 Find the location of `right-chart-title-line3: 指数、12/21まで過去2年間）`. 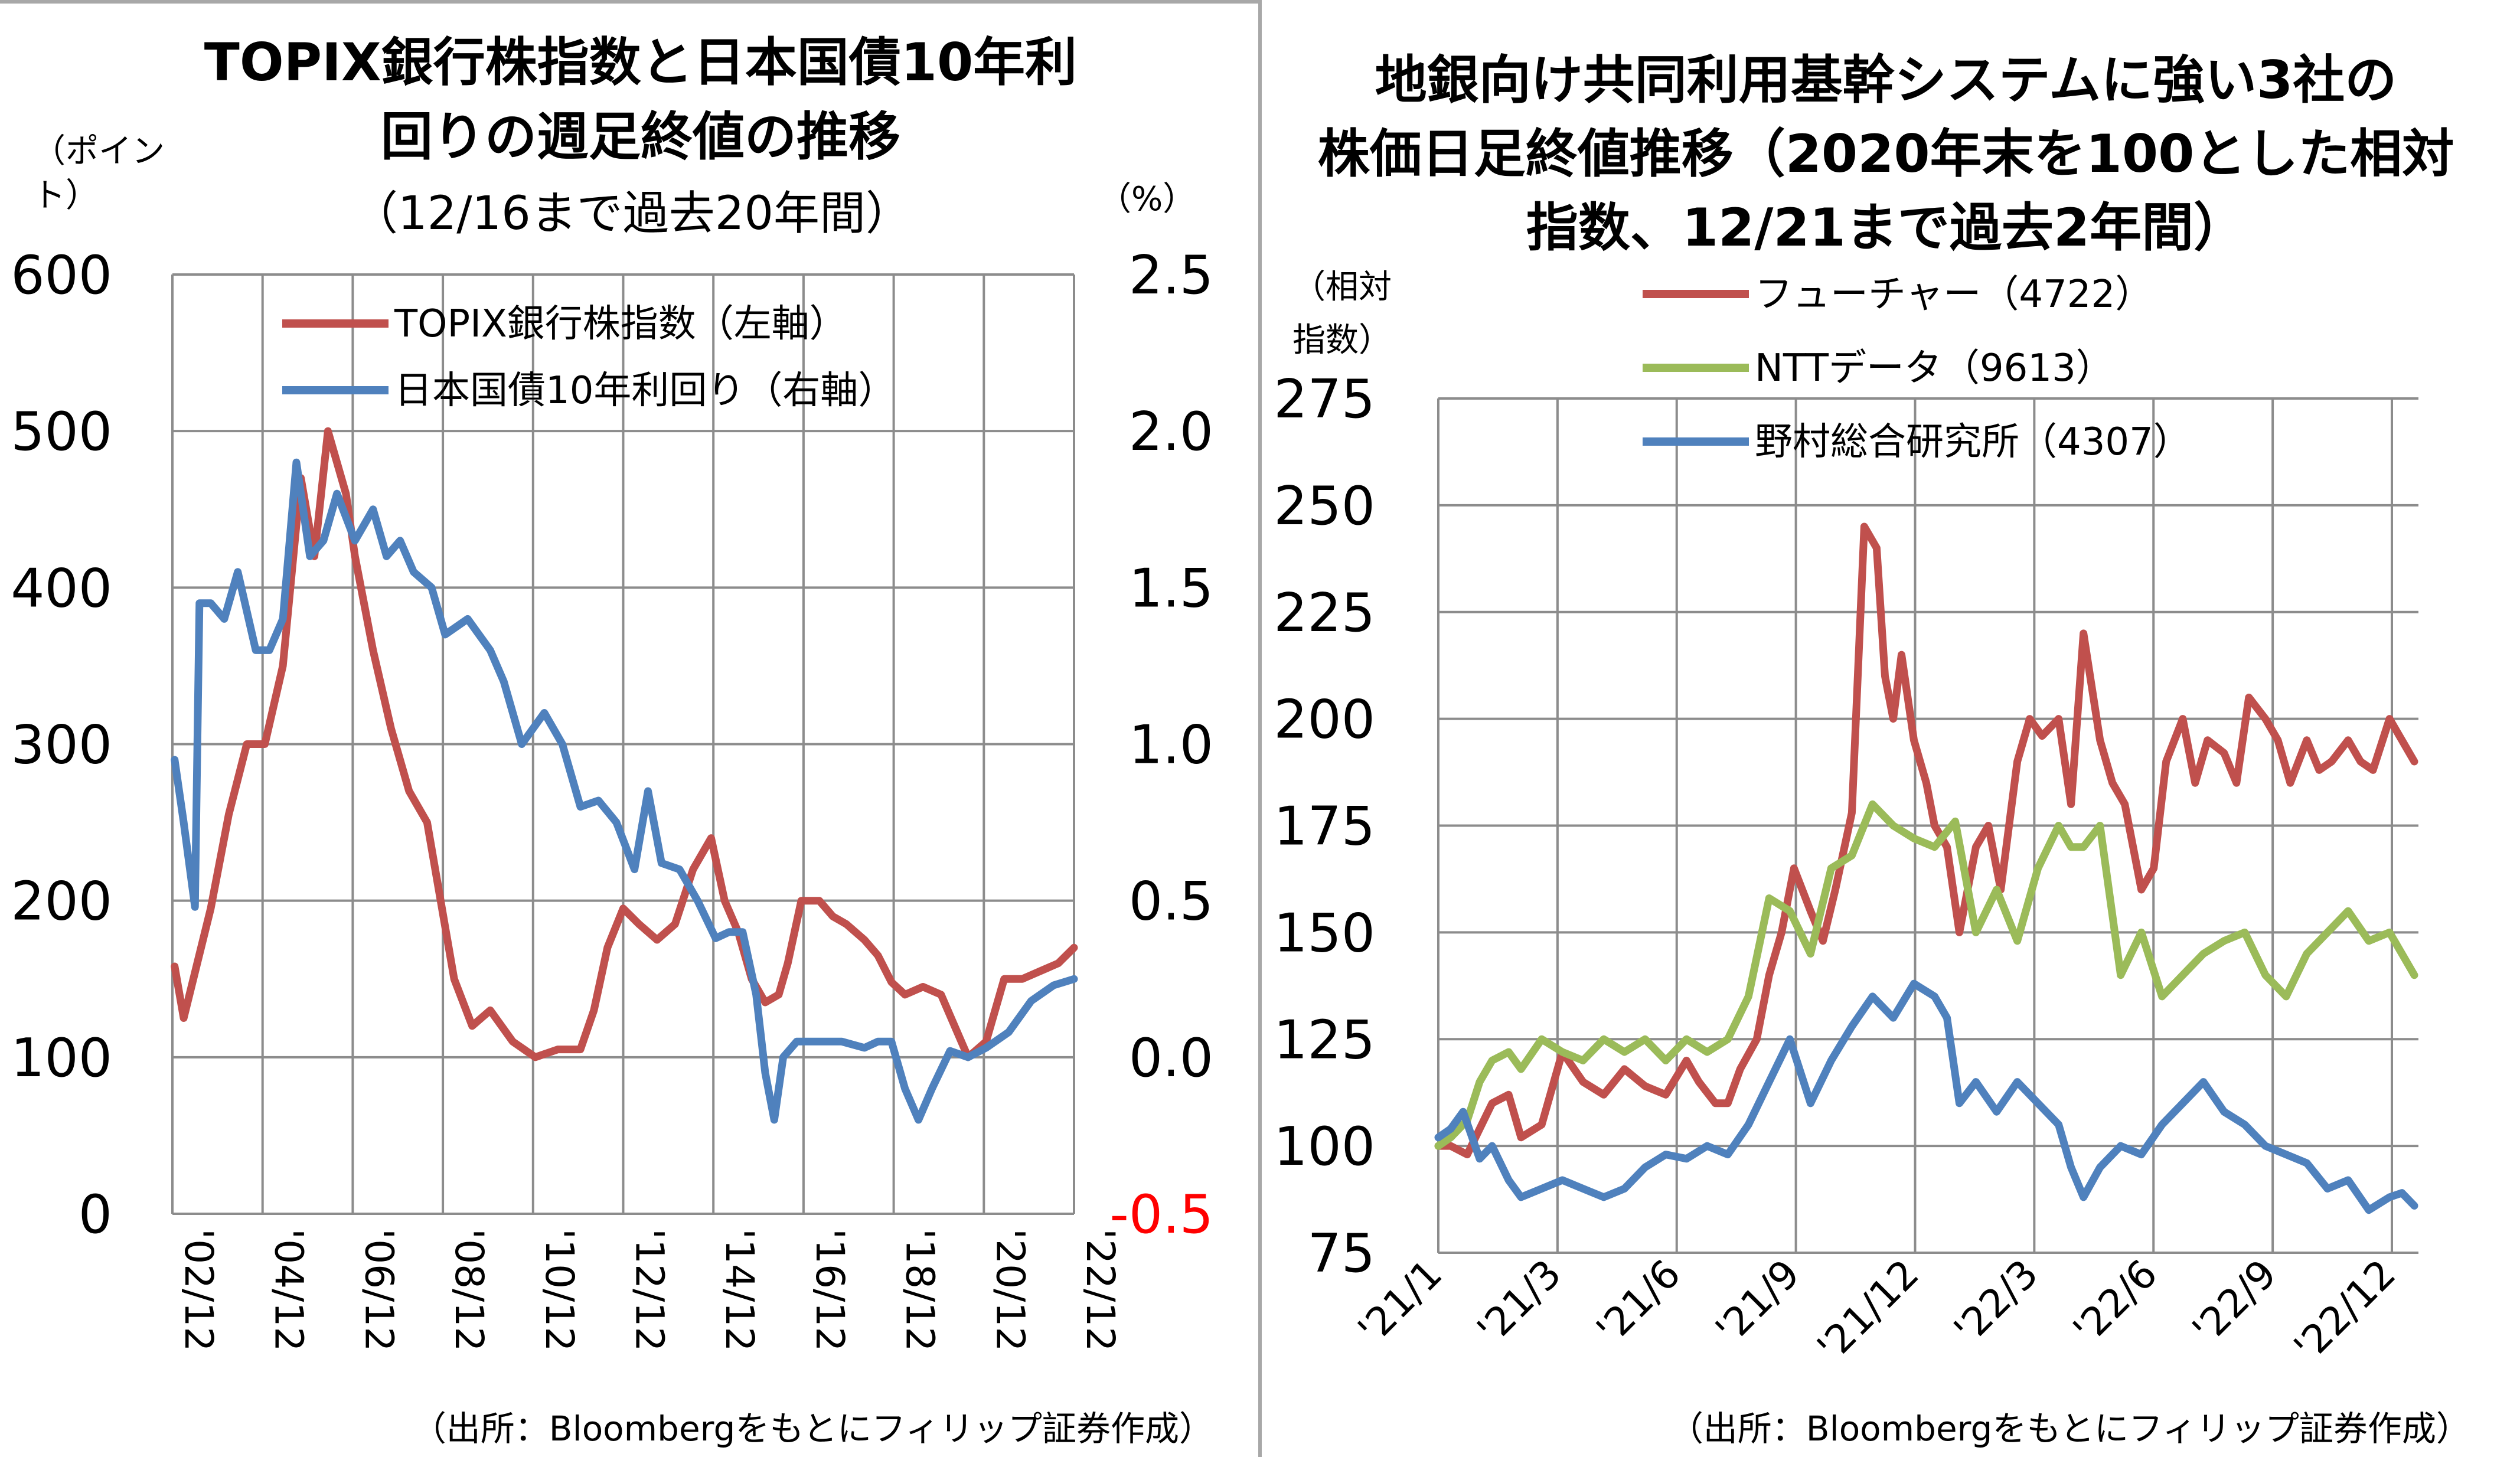

right-chart-title-line3: 指数、12/21まで過去2年間） is located at coordinates (1885, 227).